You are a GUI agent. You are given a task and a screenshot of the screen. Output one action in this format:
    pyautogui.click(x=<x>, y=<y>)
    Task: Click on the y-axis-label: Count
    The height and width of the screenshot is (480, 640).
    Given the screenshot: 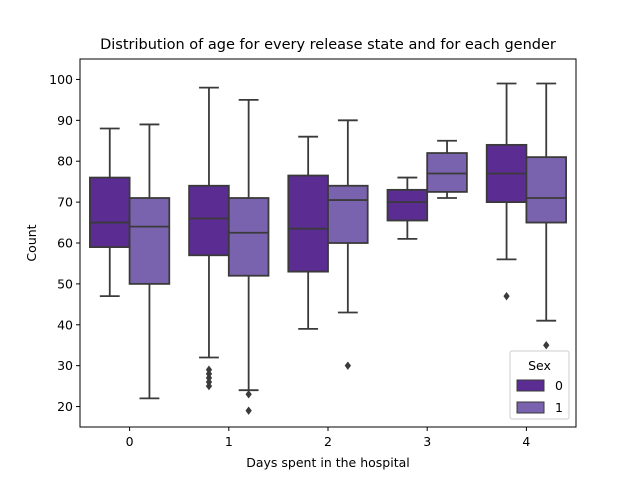 What is the action you would take?
    pyautogui.click(x=31, y=242)
    